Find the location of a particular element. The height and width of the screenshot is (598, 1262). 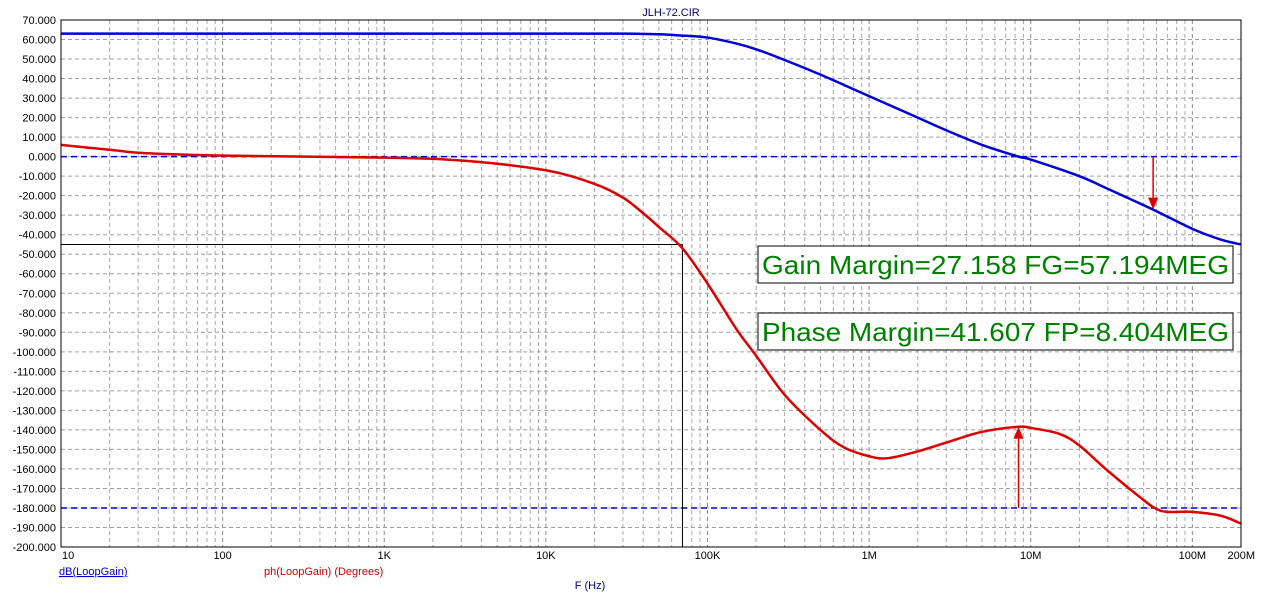

x-tick-label: 100 is located at coordinates (222, 556).